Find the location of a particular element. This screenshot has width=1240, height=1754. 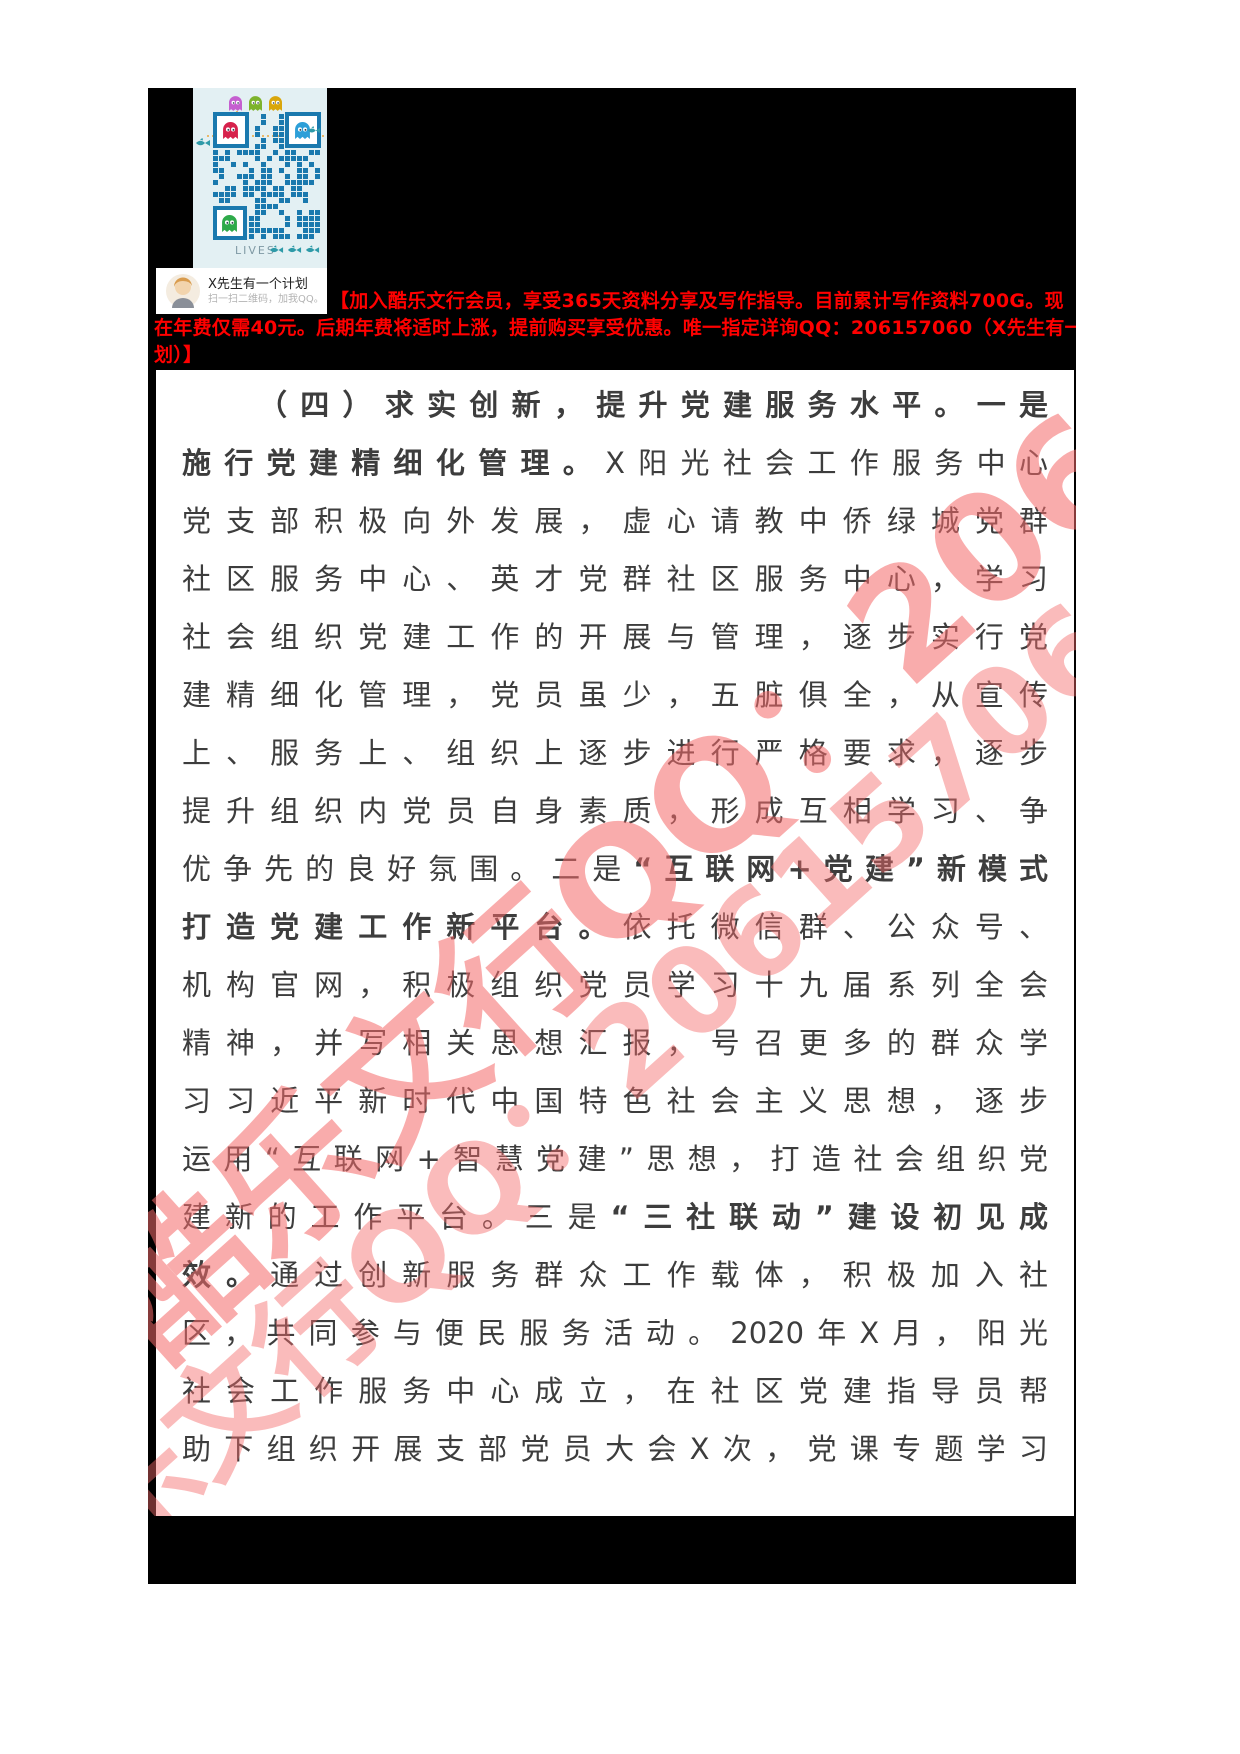

document-text: 助下组织开展支部党员大会X次，党课专题学习 is located at coordinates (615, 1449).